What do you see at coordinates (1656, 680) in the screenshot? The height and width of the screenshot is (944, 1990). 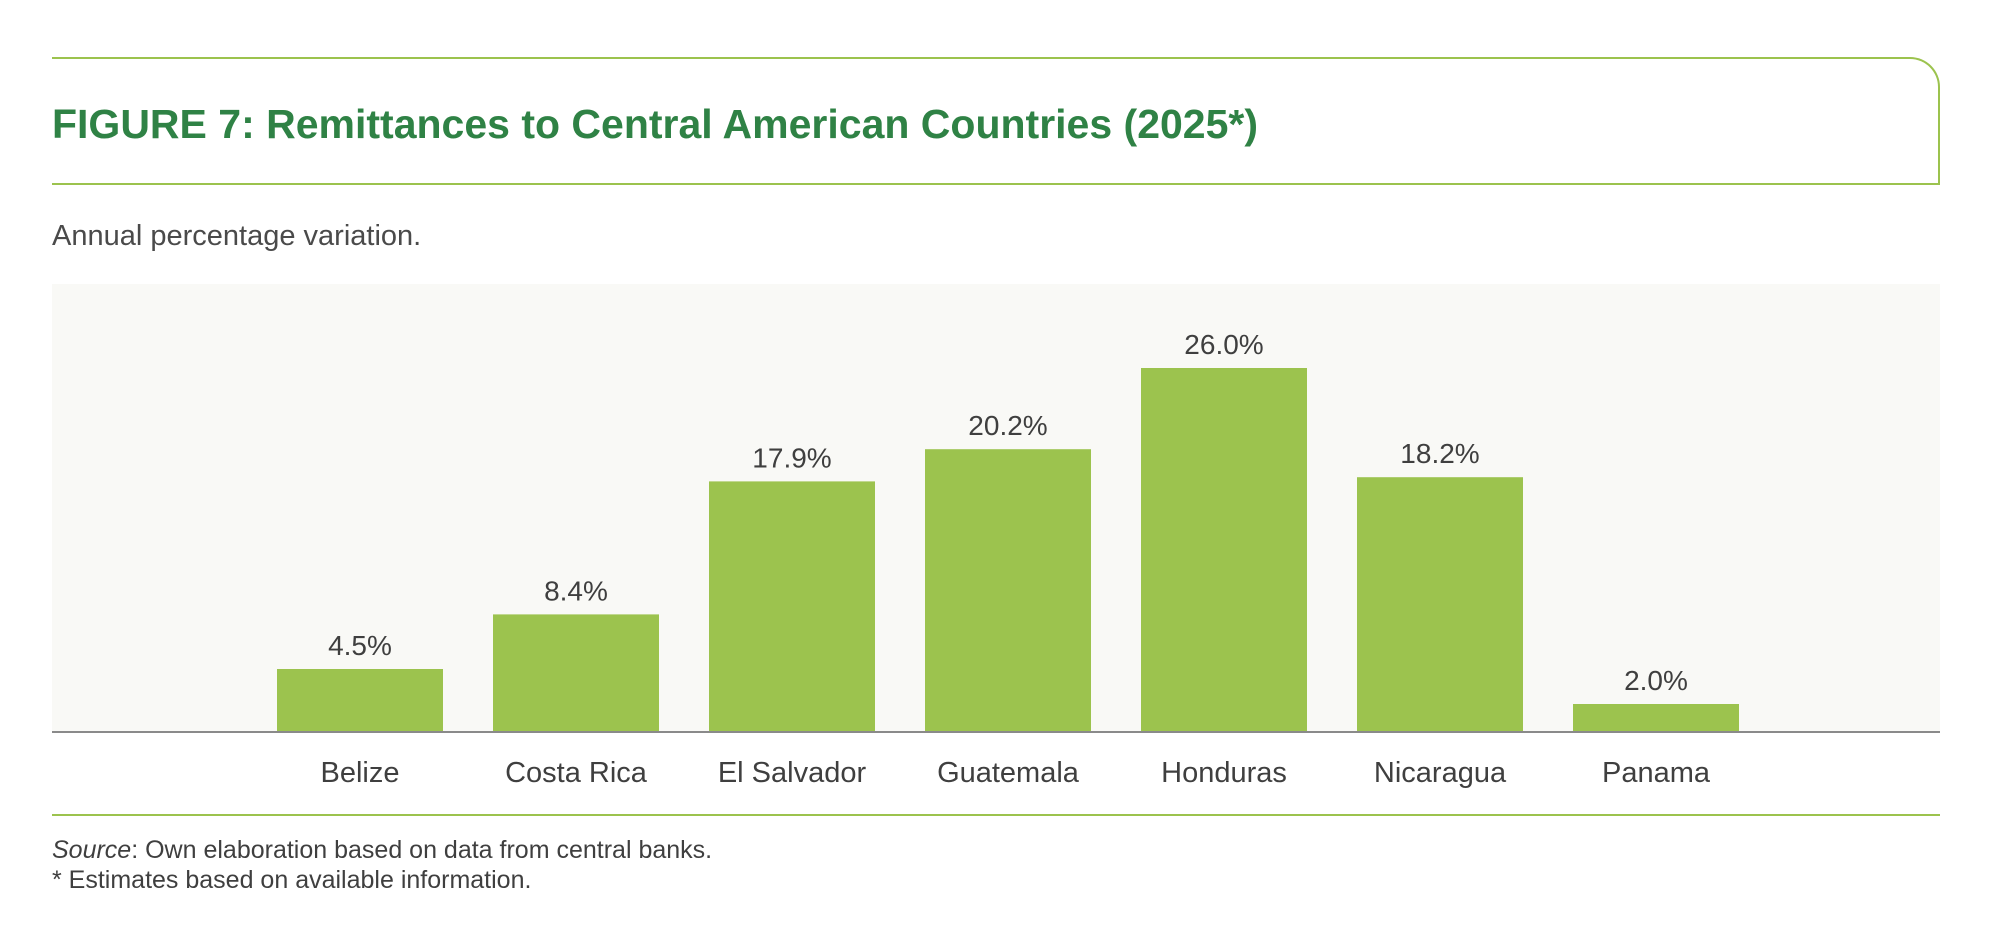 I see `value-label-panama: 2.0%` at bounding box center [1656, 680].